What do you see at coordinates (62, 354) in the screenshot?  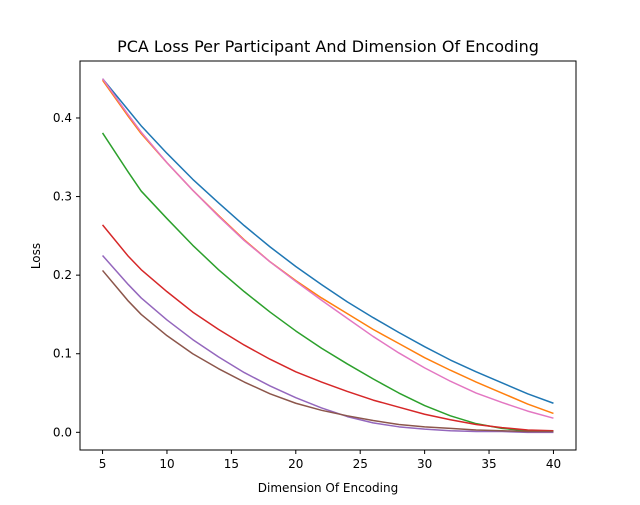 I see `y-tick-label: 0.1` at bounding box center [62, 354].